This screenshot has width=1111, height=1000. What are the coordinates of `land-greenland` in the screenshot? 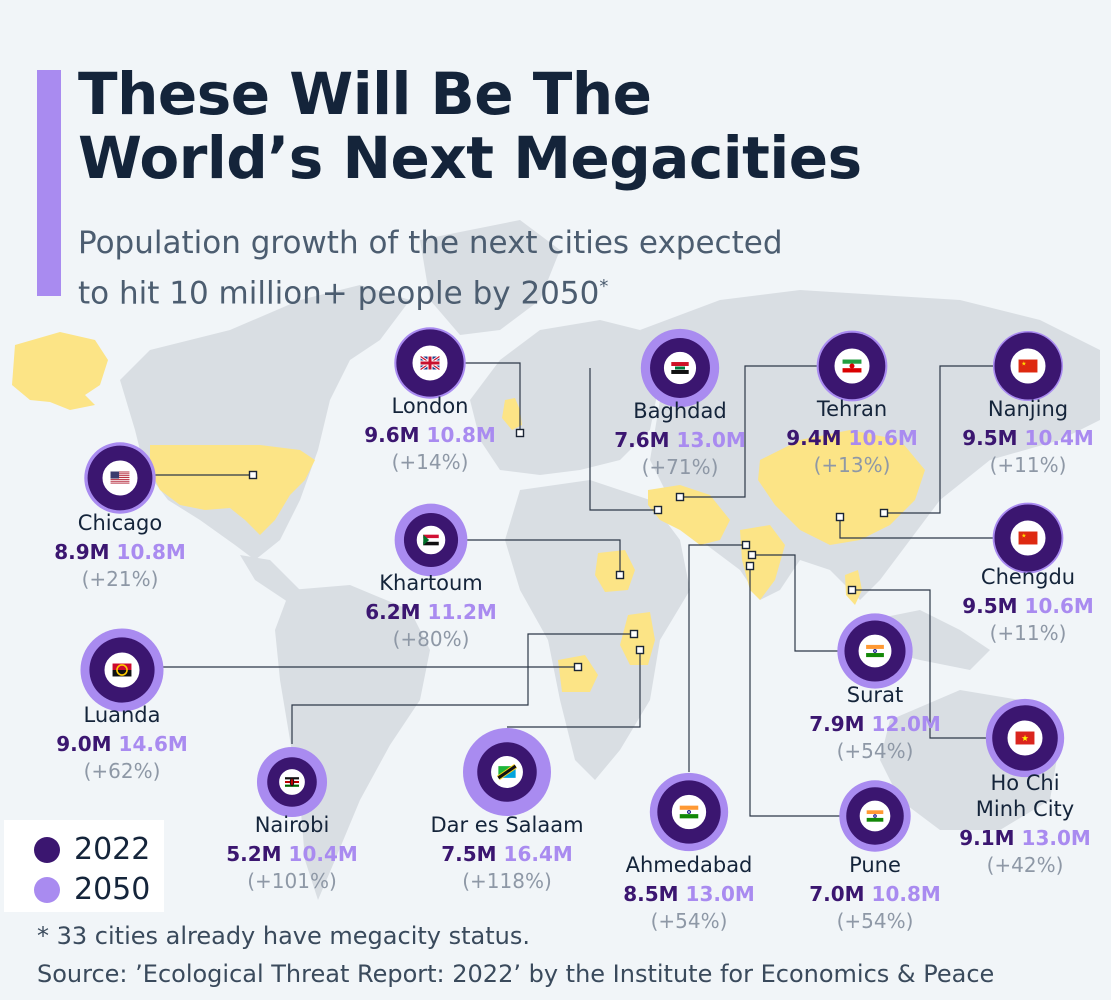 It's located at (490, 277).